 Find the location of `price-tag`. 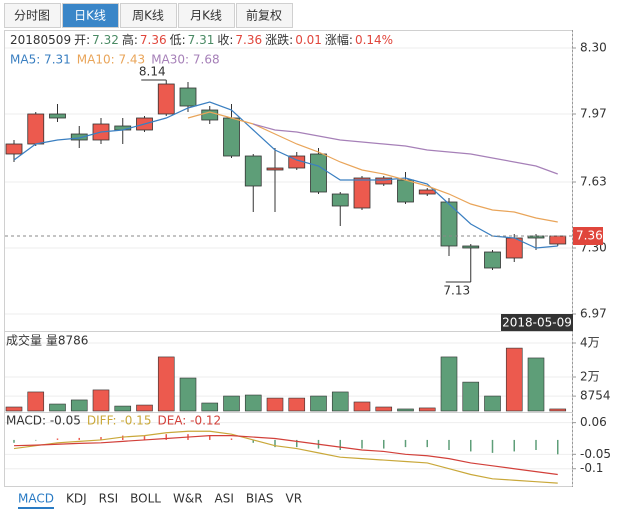

price-tag is located at coordinates (588, 236).